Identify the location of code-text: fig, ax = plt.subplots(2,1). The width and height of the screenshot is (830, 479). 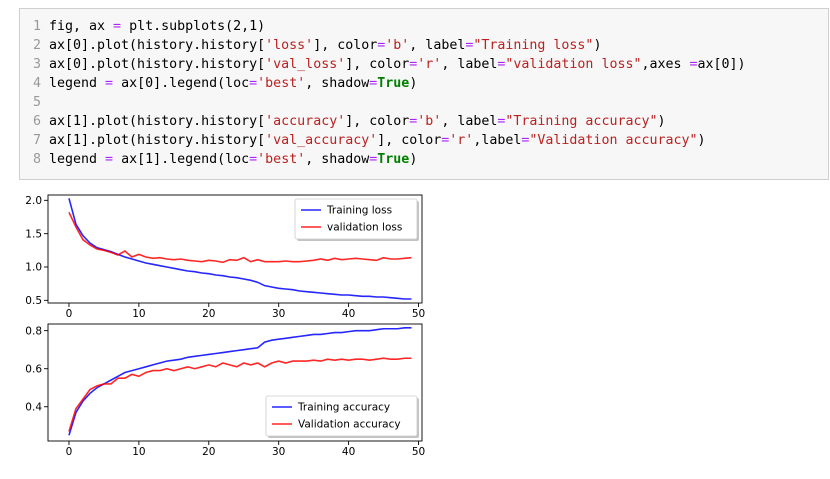
(153, 26).